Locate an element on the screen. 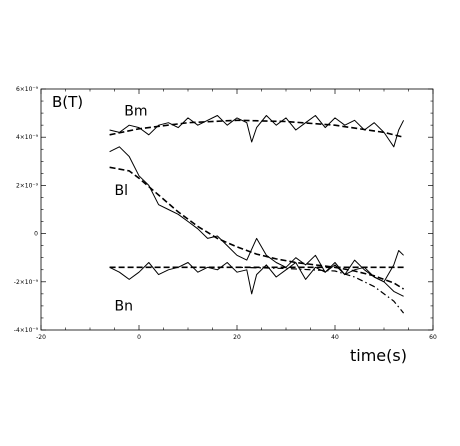 This screenshot has width=460, height=446. x-tick-label: 60 is located at coordinates (433, 337).